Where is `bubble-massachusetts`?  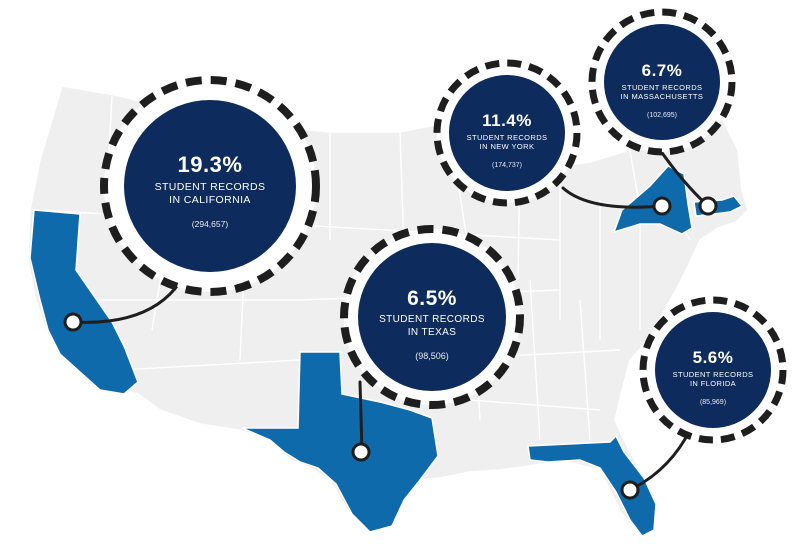 bubble-massachusetts is located at coordinates (662, 82).